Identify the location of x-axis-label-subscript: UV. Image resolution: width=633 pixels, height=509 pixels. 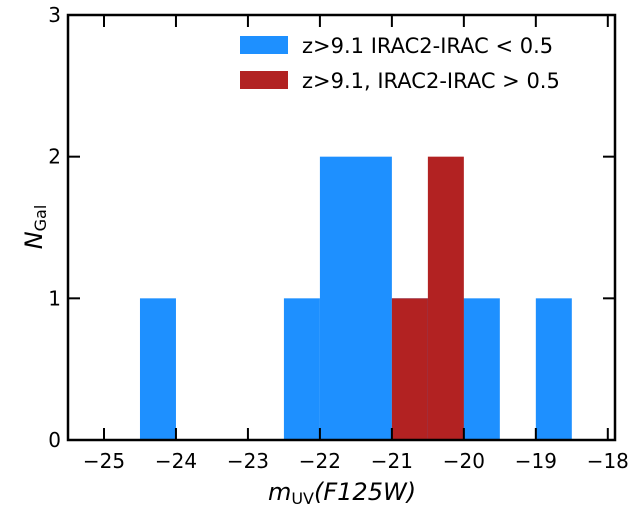
(302, 498).